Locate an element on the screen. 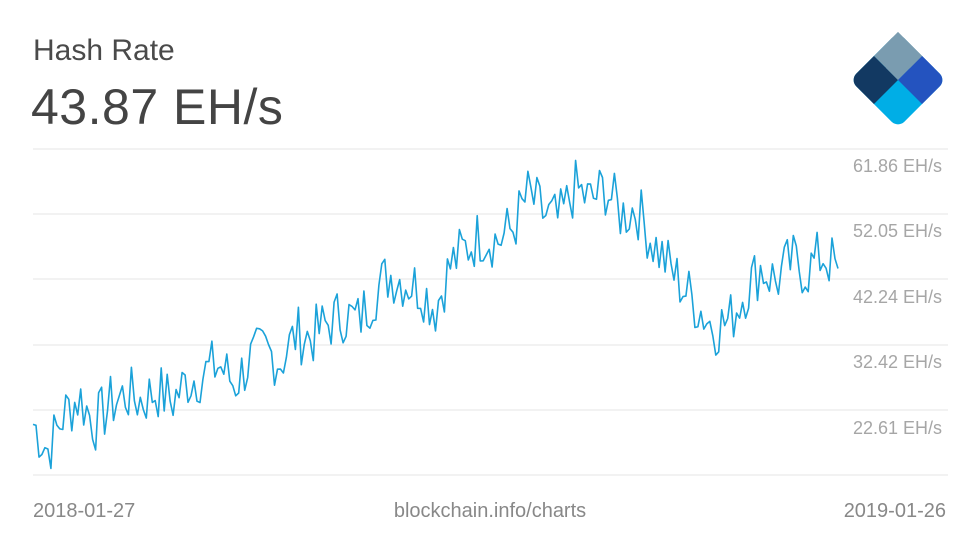  y-tick-label: 32.42 EH/s is located at coordinates (897, 362).